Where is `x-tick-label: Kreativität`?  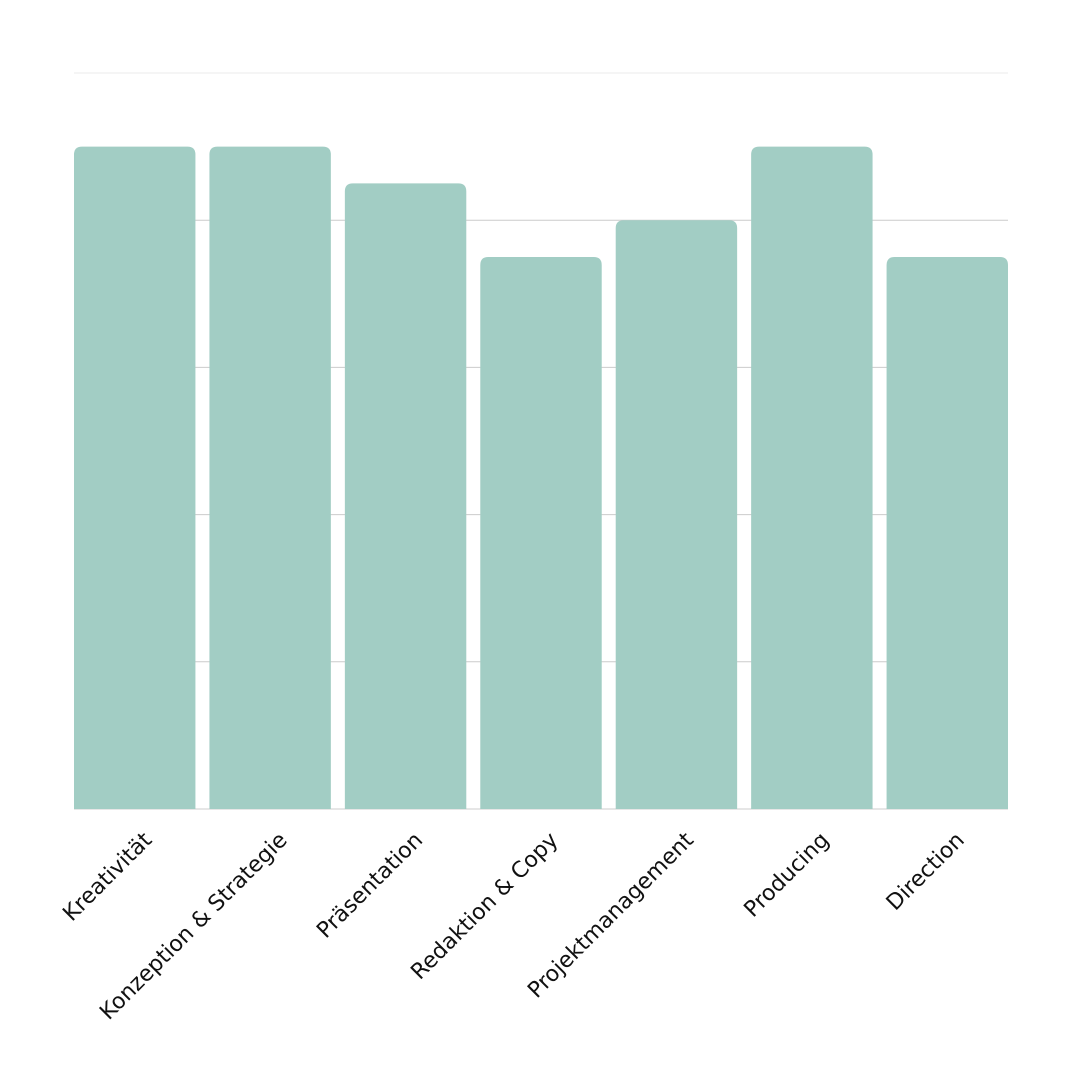 x-tick-label: Kreativität is located at coordinates (107, 877).